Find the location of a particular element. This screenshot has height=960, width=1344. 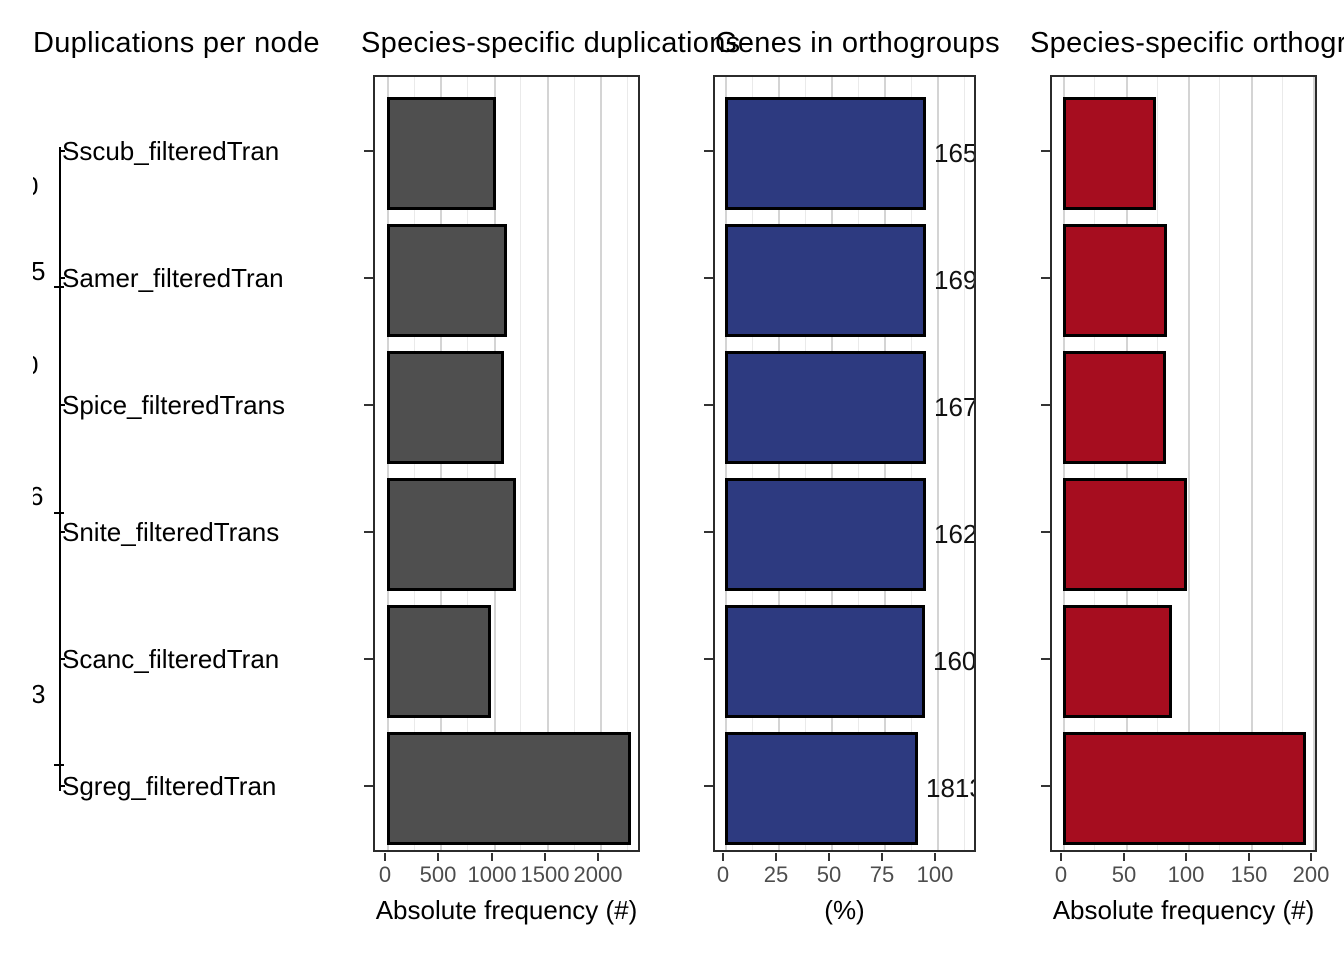

bar-value-label: 169 is located at coordinates (955, 280).